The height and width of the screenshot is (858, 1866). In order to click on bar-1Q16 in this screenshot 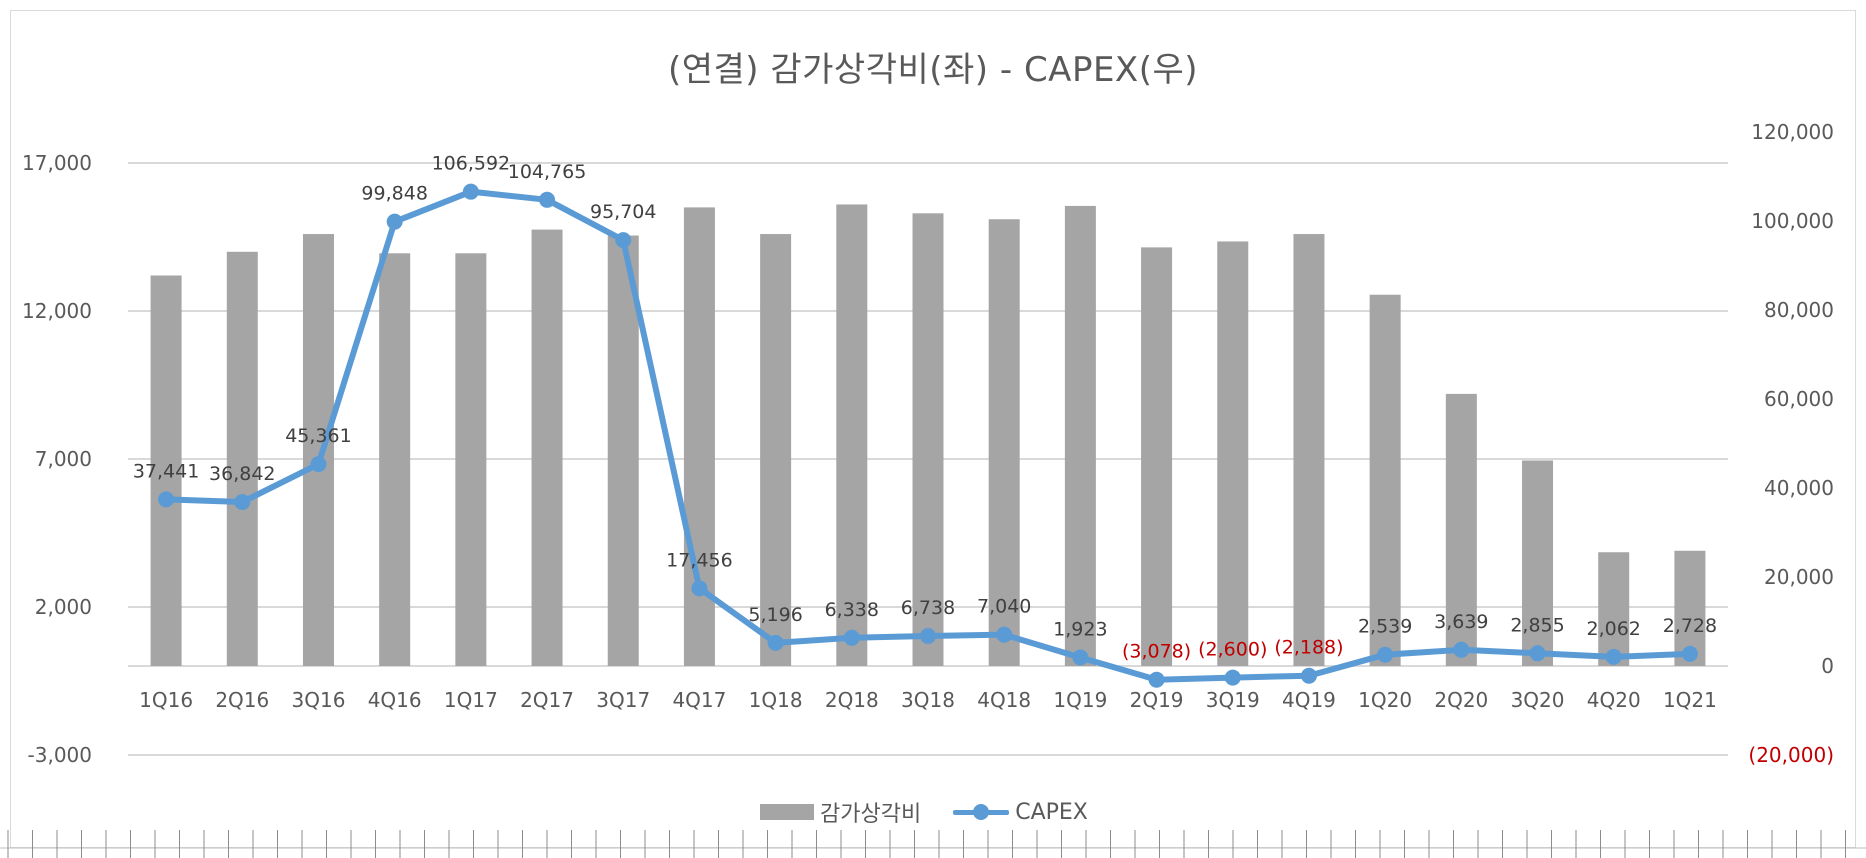, I will do `click(166, 470)`.